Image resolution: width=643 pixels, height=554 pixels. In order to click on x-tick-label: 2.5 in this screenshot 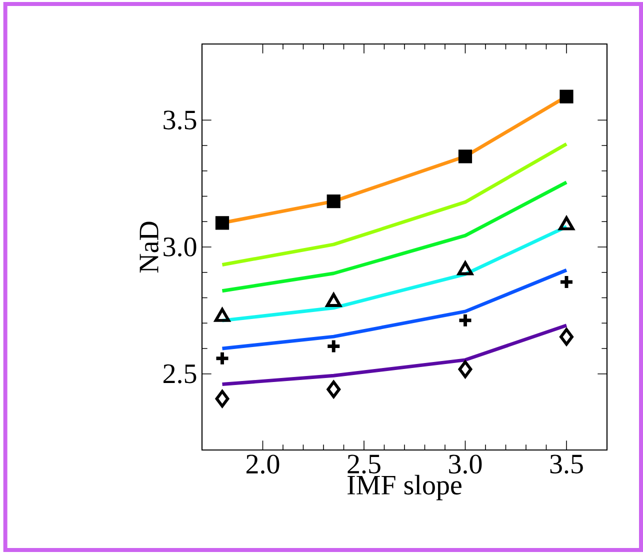, I will do `click(364, 464)`.